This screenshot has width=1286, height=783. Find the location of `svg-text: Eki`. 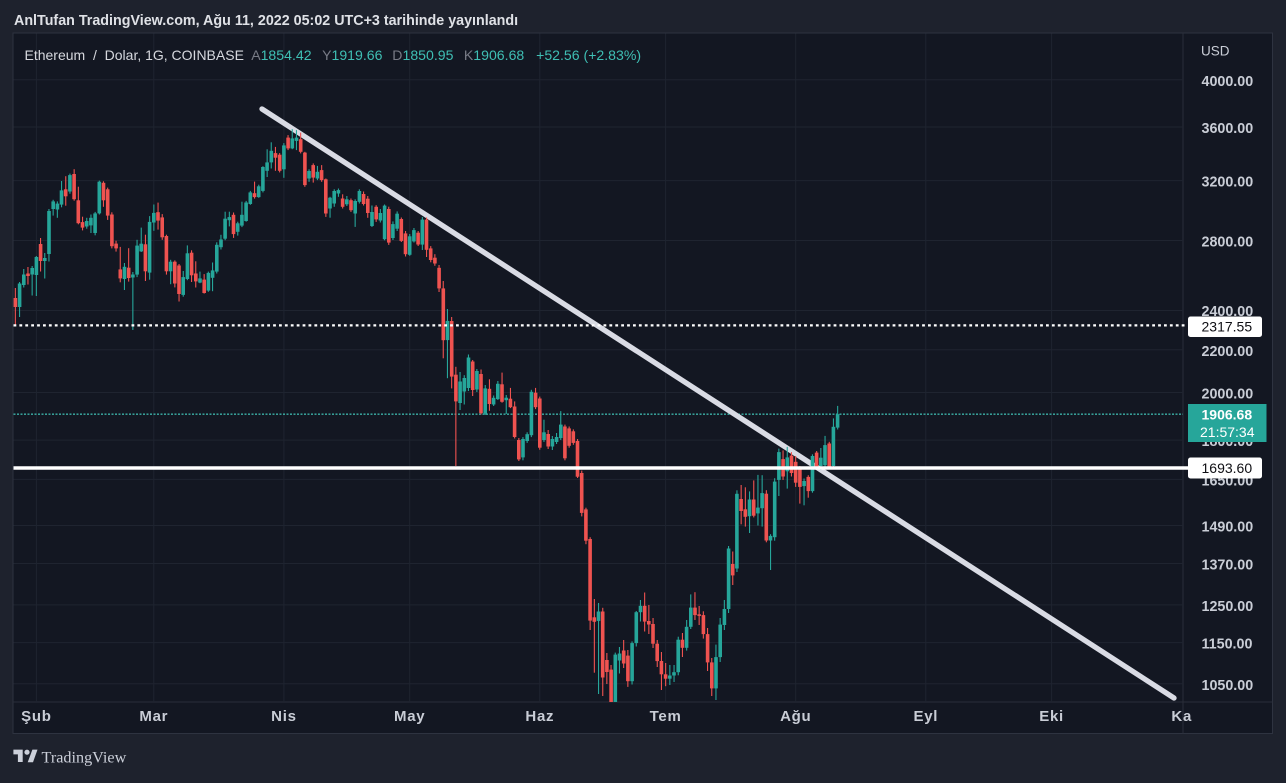

svg-text: Eki is located at coordinates (1051, 716).